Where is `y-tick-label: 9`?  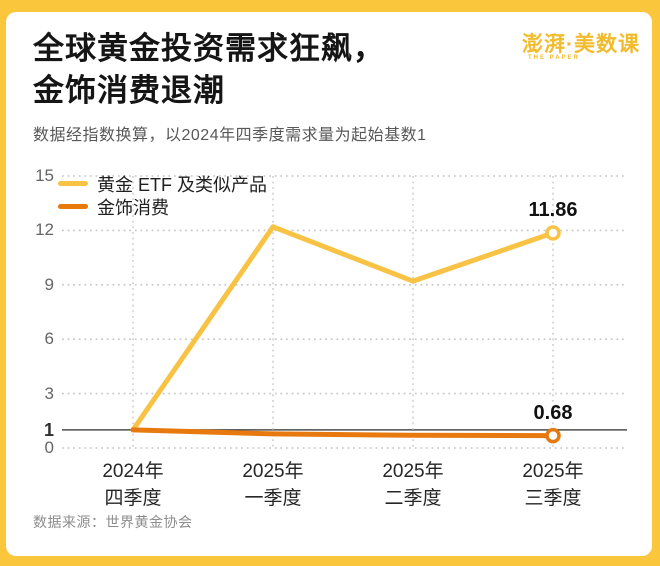 y-tick-label: 9 is located at coordinates (49, 284).